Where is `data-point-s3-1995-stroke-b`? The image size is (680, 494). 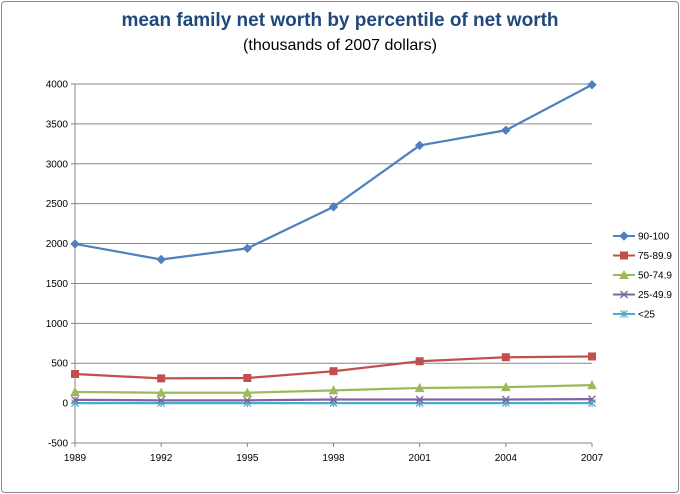
data-point-s3-1995-stroke-b is located at coordinates (247, 400).